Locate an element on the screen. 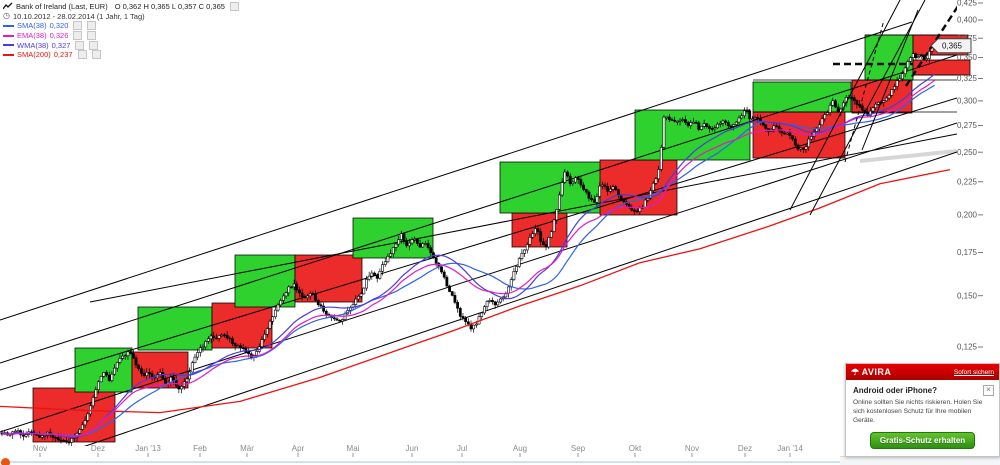 Image resolution: width=1000 pixels, height=465 pixels. svg-text: Jan '14 is located at coordinates (790, 448).